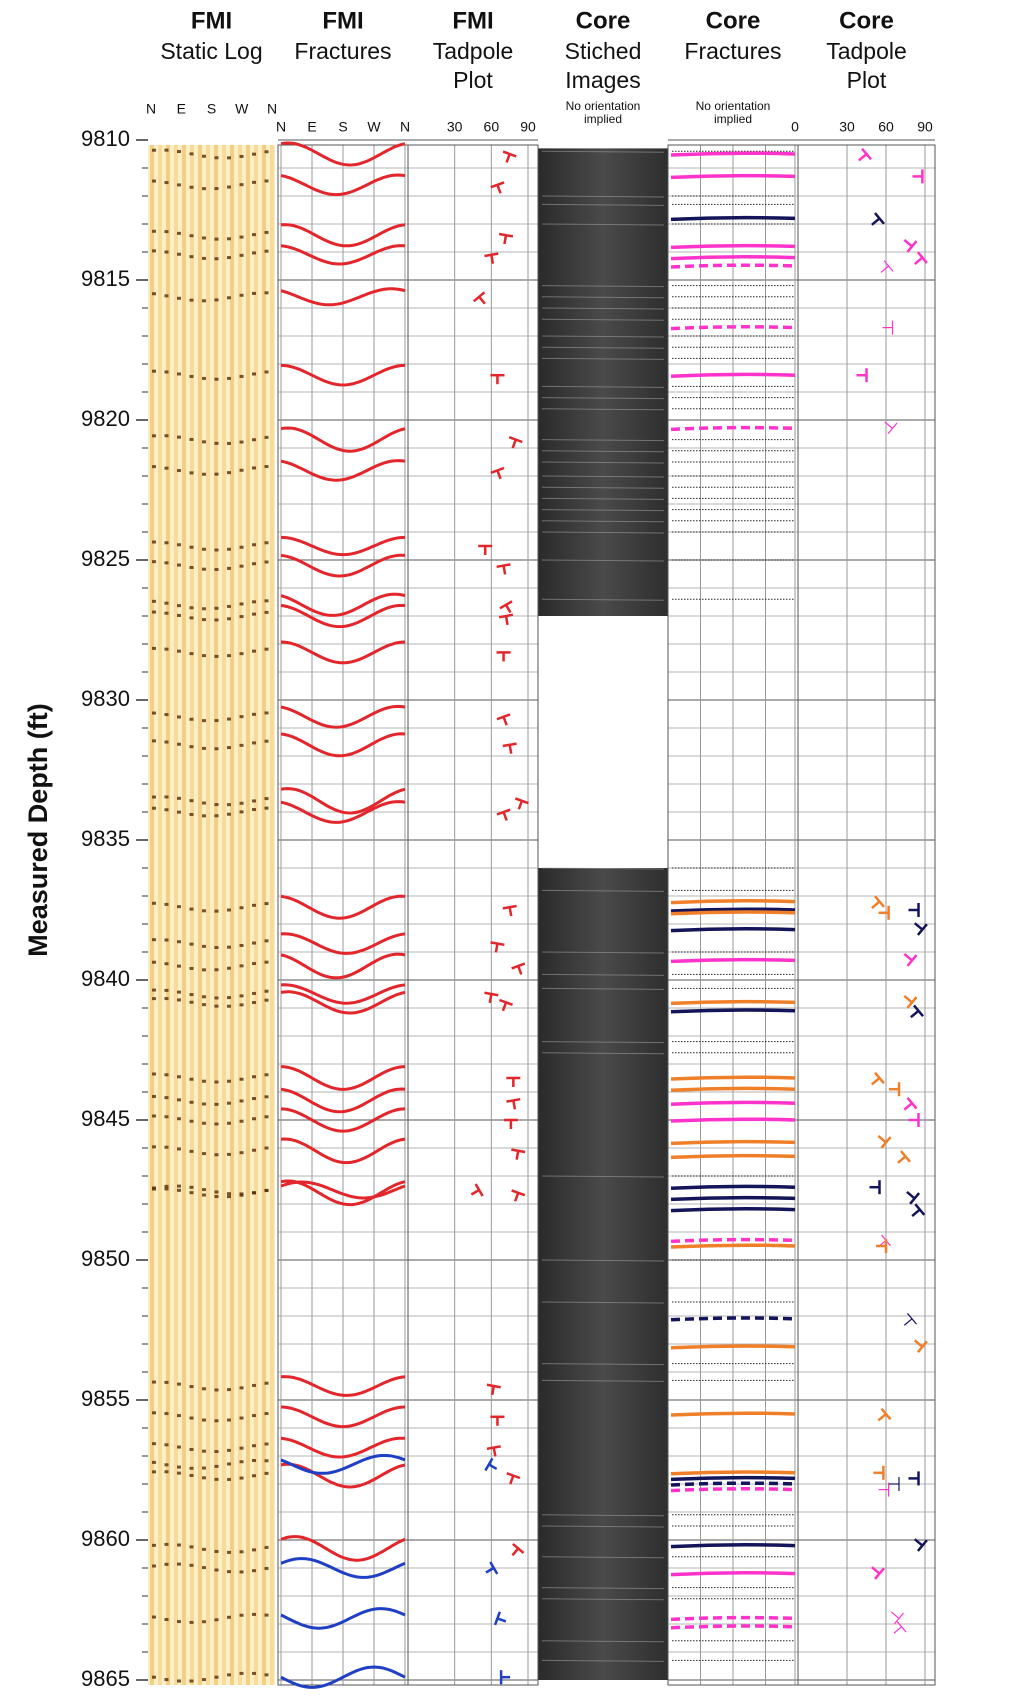 This screenshot has width=1011, height=1698. What do you see at coordinates (733, 106) in the screenshot?
I see `track-note: No orientation` at bounding box center [733, 106].